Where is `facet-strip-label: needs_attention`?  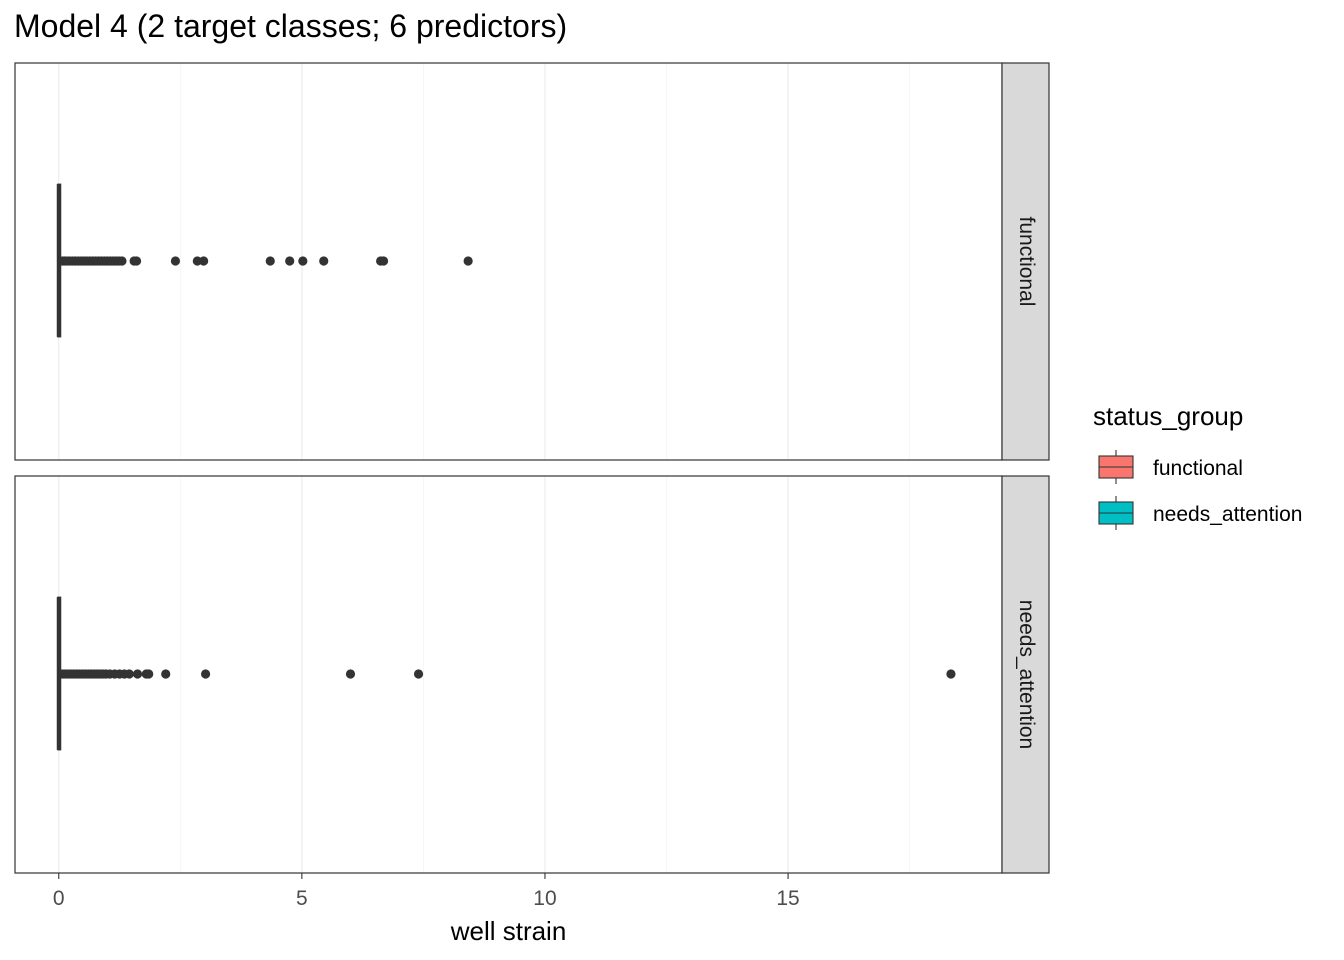 facet-strip-label: needs_attention is located at coordinates (1026, 674).